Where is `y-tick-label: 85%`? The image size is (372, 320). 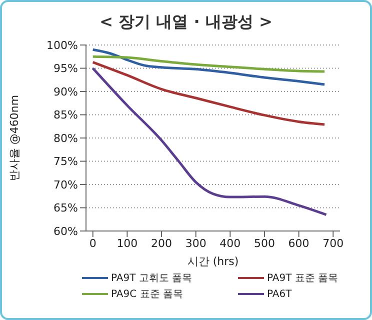
y-tick-label: 85% is located at coordinates (66, 115).